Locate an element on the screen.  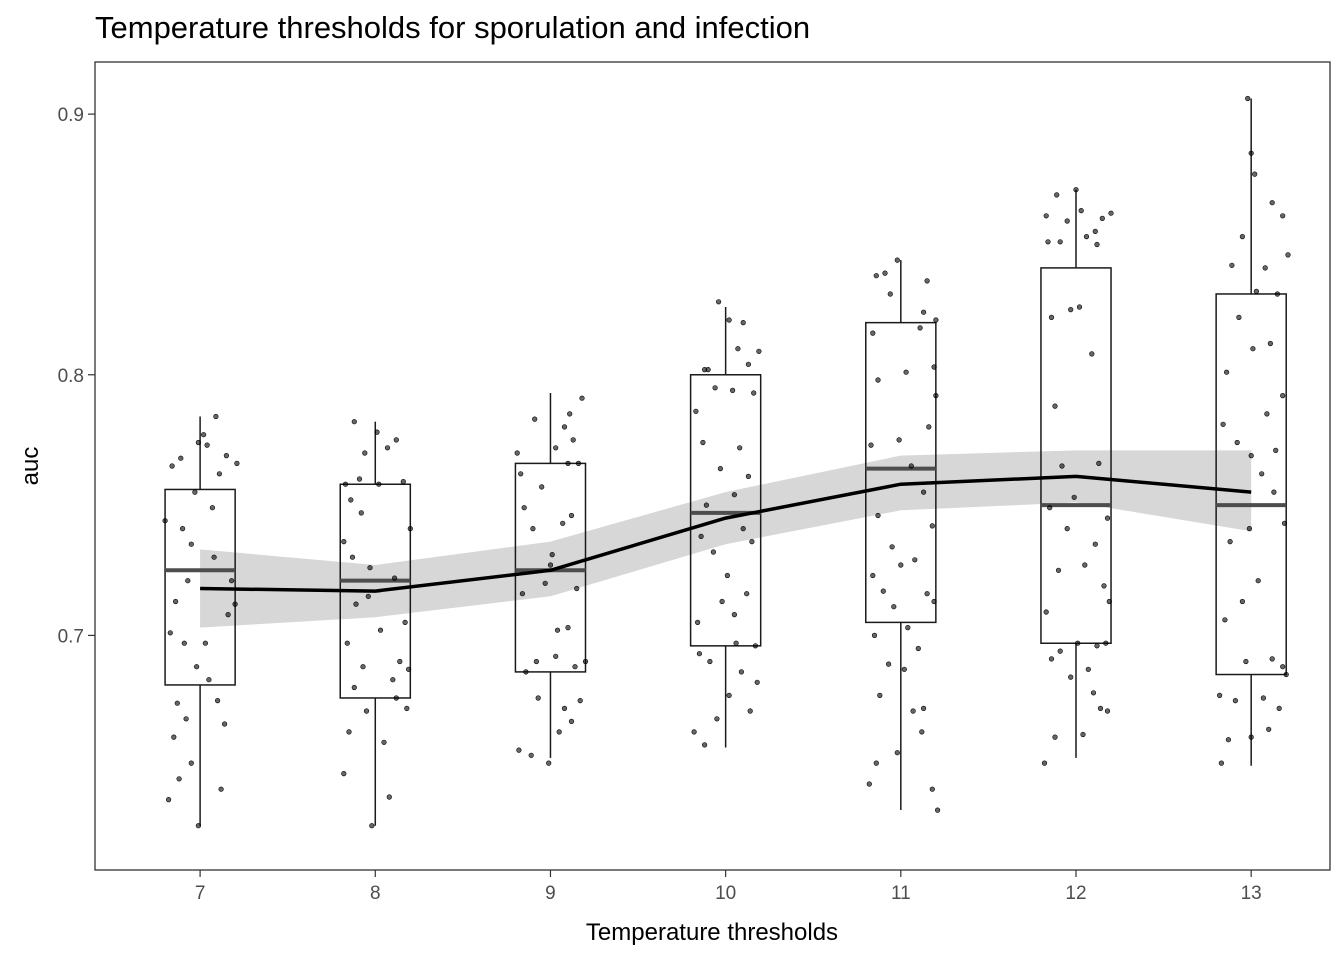
smooth-line-layer is located at coordinates (726, 533).